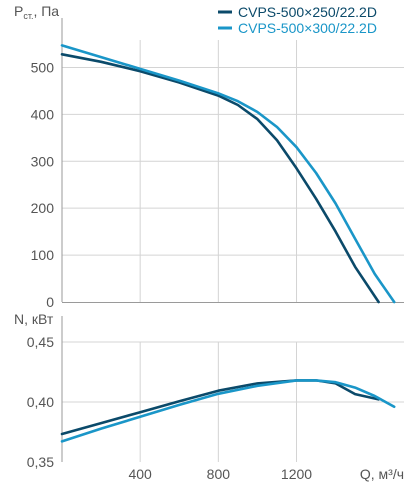 The image size is (412, 490). I want to click on x-tick-label: 800, so click(219, 474).